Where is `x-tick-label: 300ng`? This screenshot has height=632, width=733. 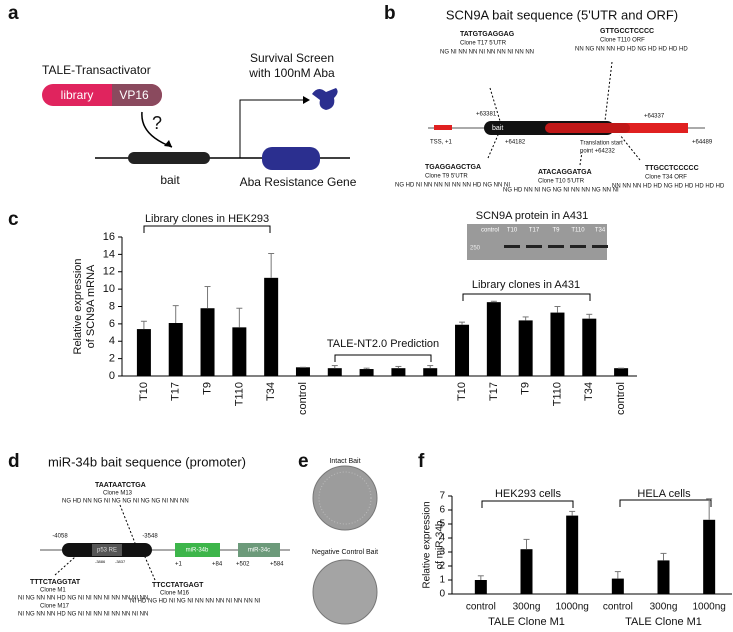 x-tick-label: 300ng is located at coordinates (664, 607).